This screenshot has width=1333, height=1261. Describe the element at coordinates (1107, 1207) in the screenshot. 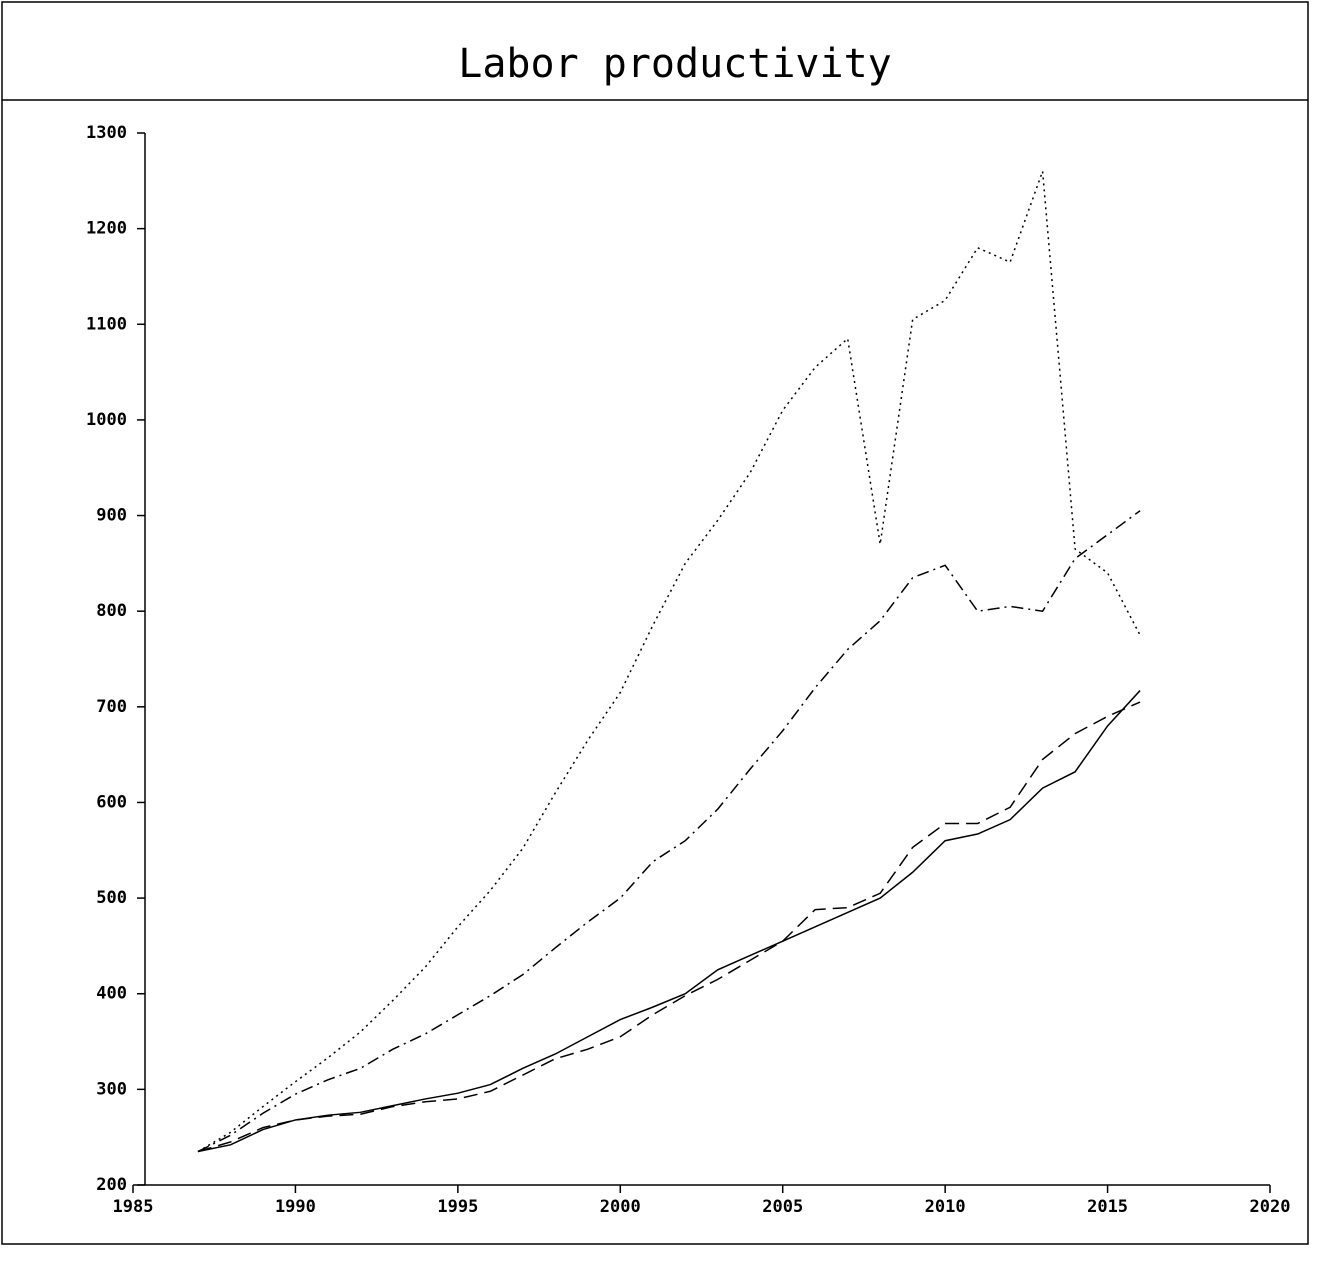

I see `x-tick-label: 2015` at that location.